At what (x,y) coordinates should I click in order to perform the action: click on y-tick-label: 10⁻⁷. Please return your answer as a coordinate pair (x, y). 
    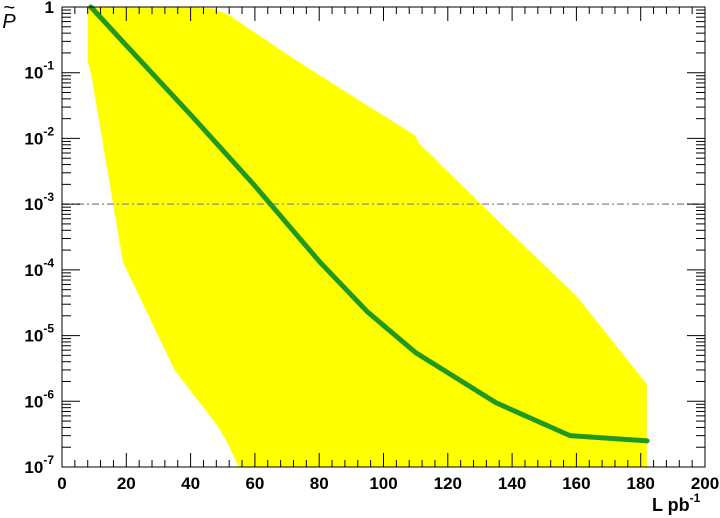
    Looking at the image, I should click on (39, 465).